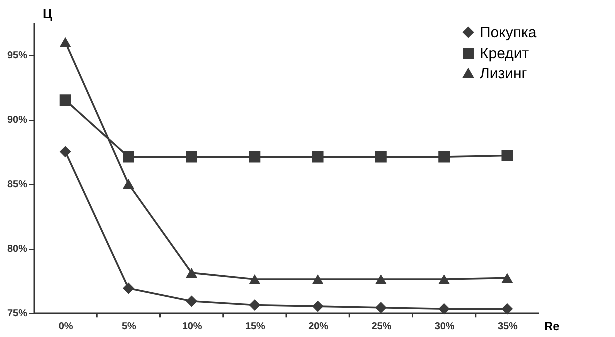 The height and width of the screenshot is (337, 615). Describe the element at coordinates (504, 74) in the screenshot. I see `legend-label: Лизинг` at that location.